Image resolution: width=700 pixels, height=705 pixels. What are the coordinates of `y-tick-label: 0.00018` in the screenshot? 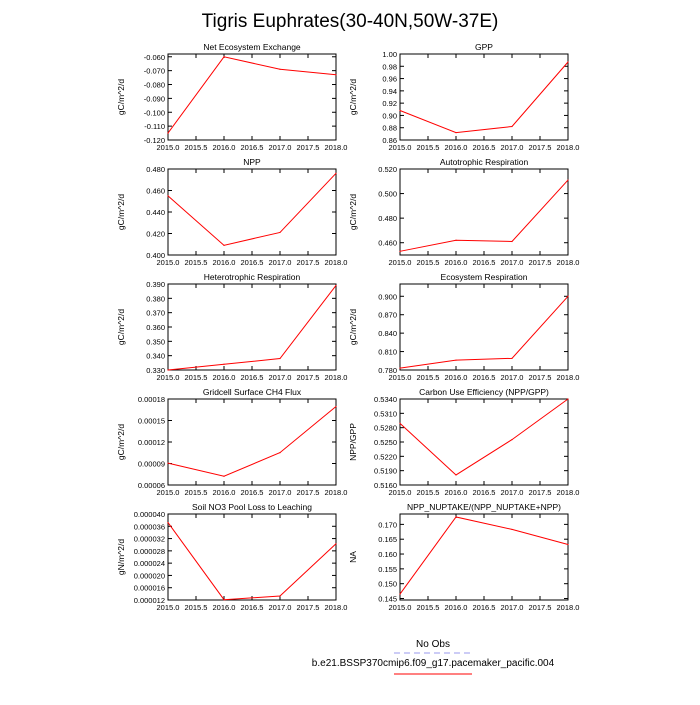 It's located at (151, 399).